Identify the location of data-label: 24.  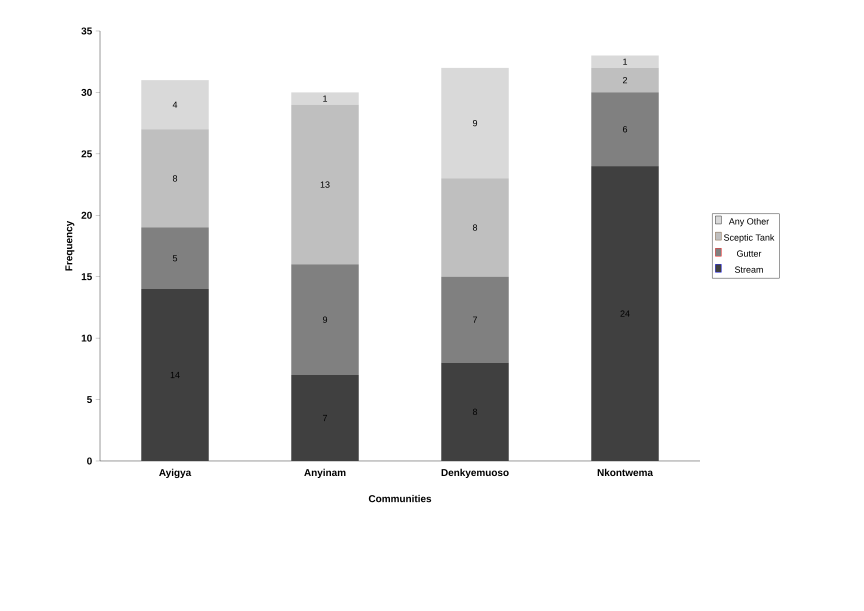
(625, 313).